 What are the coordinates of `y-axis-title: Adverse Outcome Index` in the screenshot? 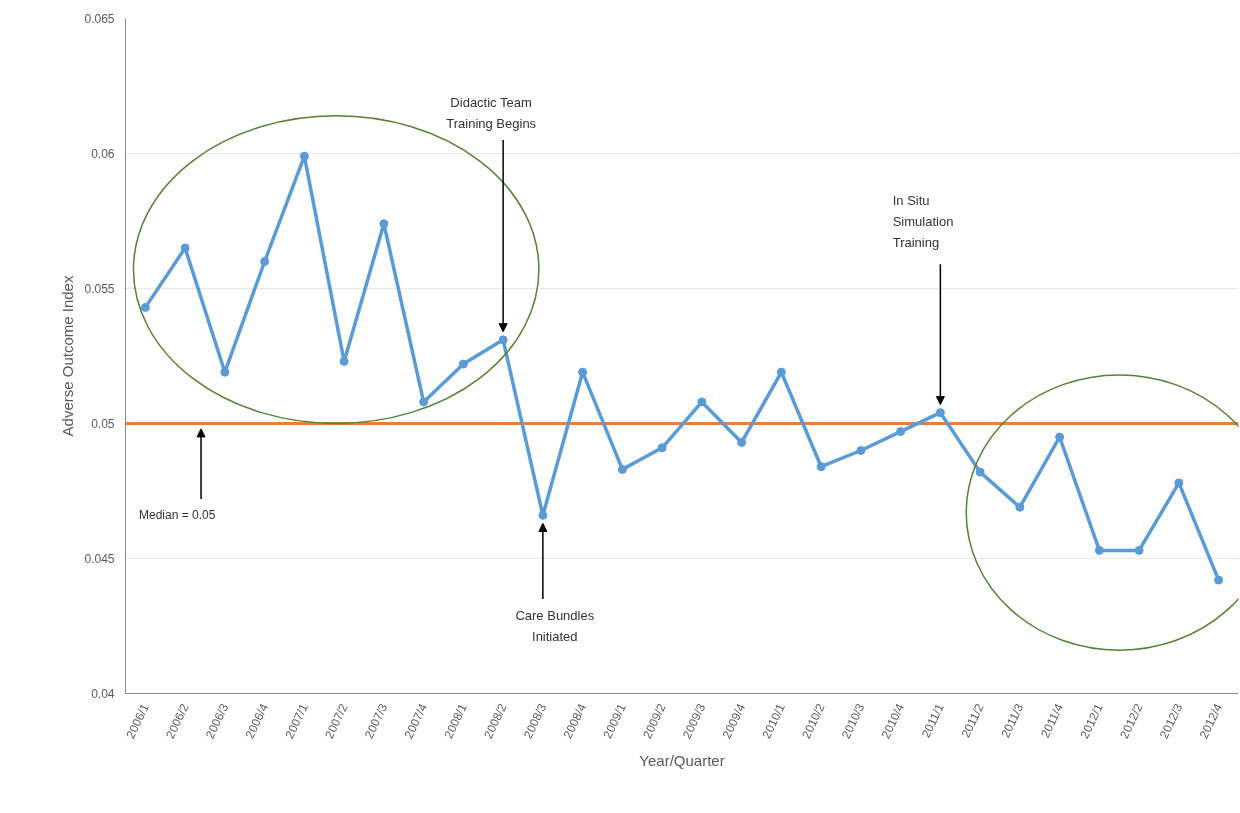 It's located at (68, 356).